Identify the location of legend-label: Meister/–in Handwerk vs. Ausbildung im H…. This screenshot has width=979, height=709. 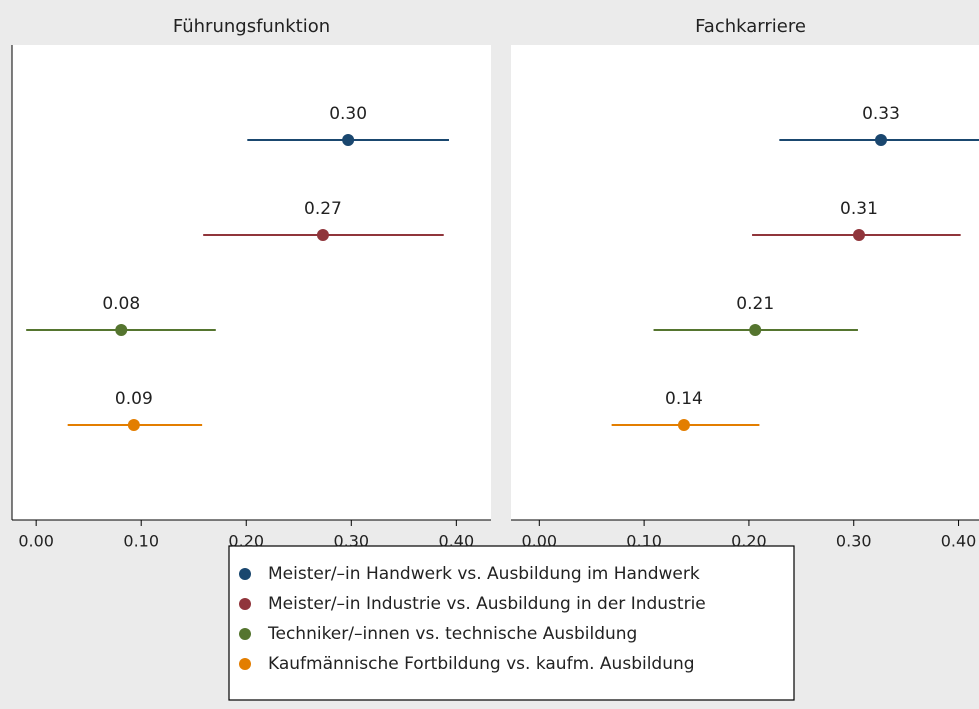
(484, 574).